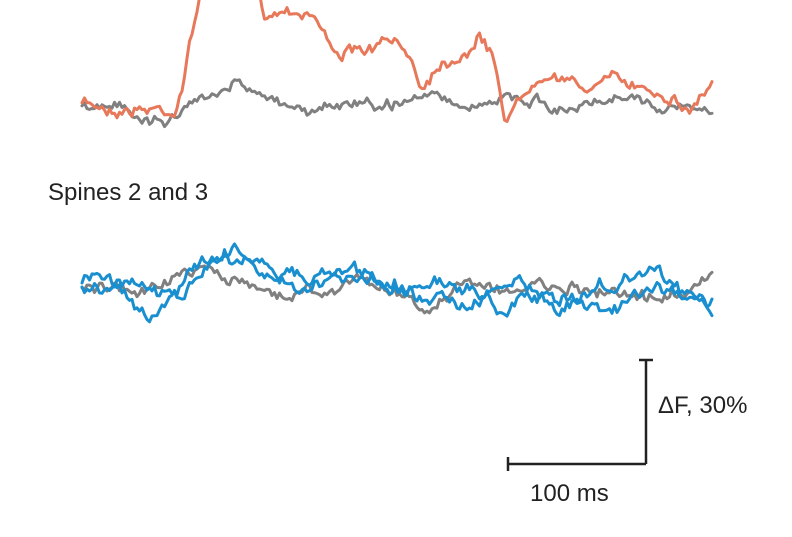  I want to click on scale-x-label: 100 ms, so click(569, 493).